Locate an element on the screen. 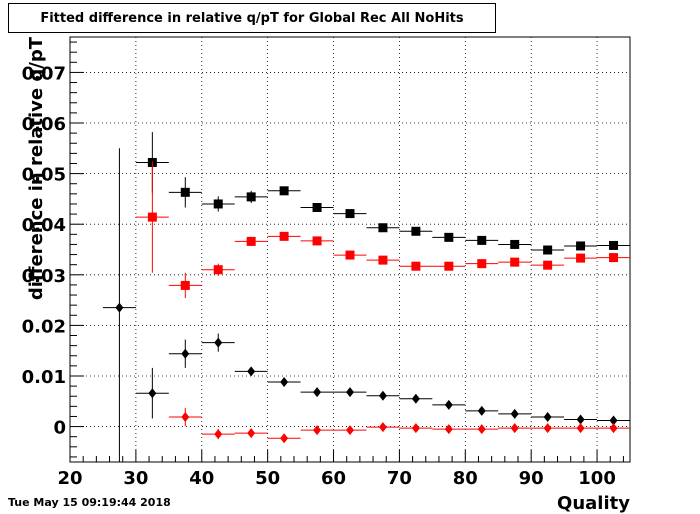 The image size is (700, 514). timestamp: Tue May 15 09:19:44 2018 is located at coordinates (89, 502).